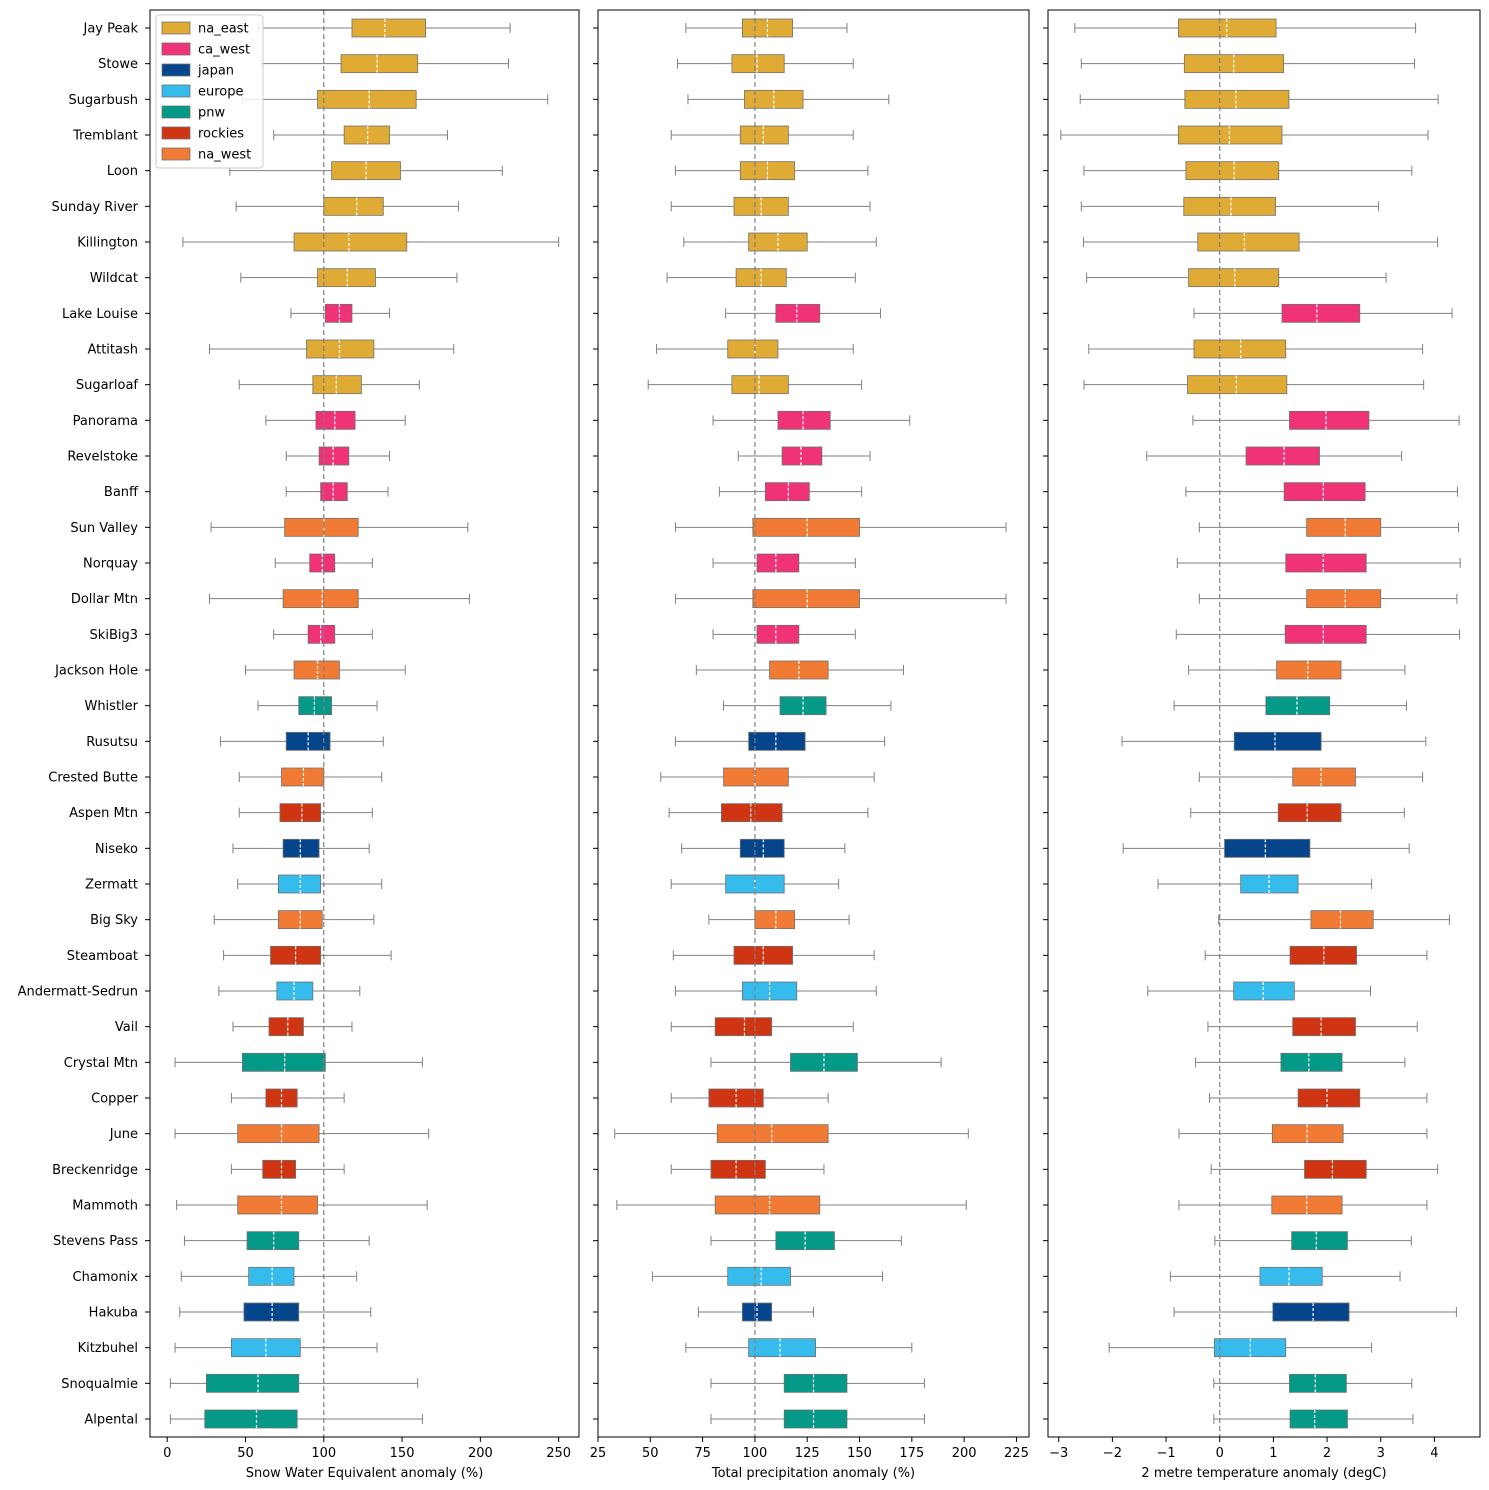  What do you see at coordinates (1285, 1276) in the screenshot?
I see `box-chamonix` at bounding box center [1285, 1276].